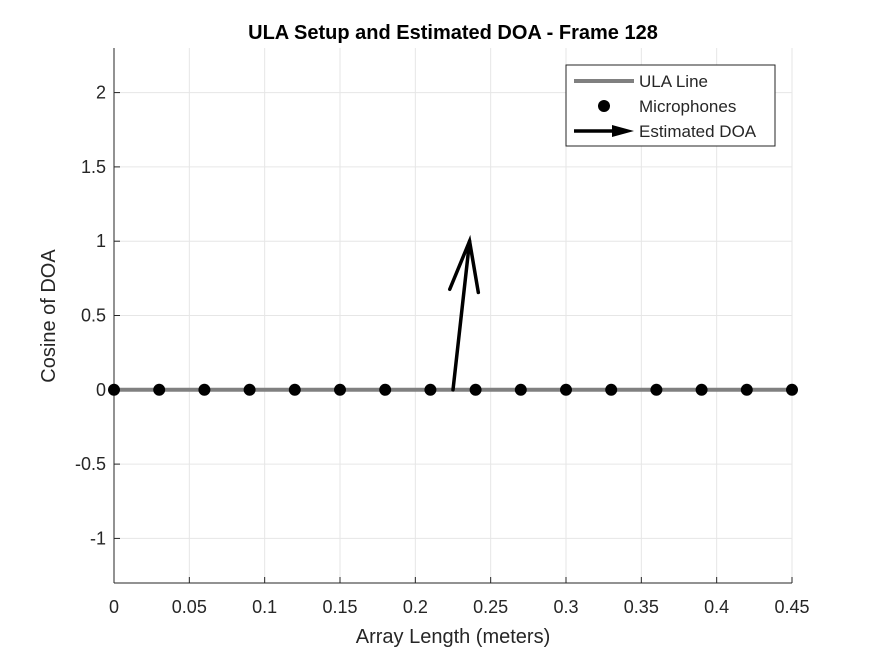 Image resolution: width=875 pixels, height=656 pixels. I want to click on x-tick-label-9: 0.45, so click(791, 607).